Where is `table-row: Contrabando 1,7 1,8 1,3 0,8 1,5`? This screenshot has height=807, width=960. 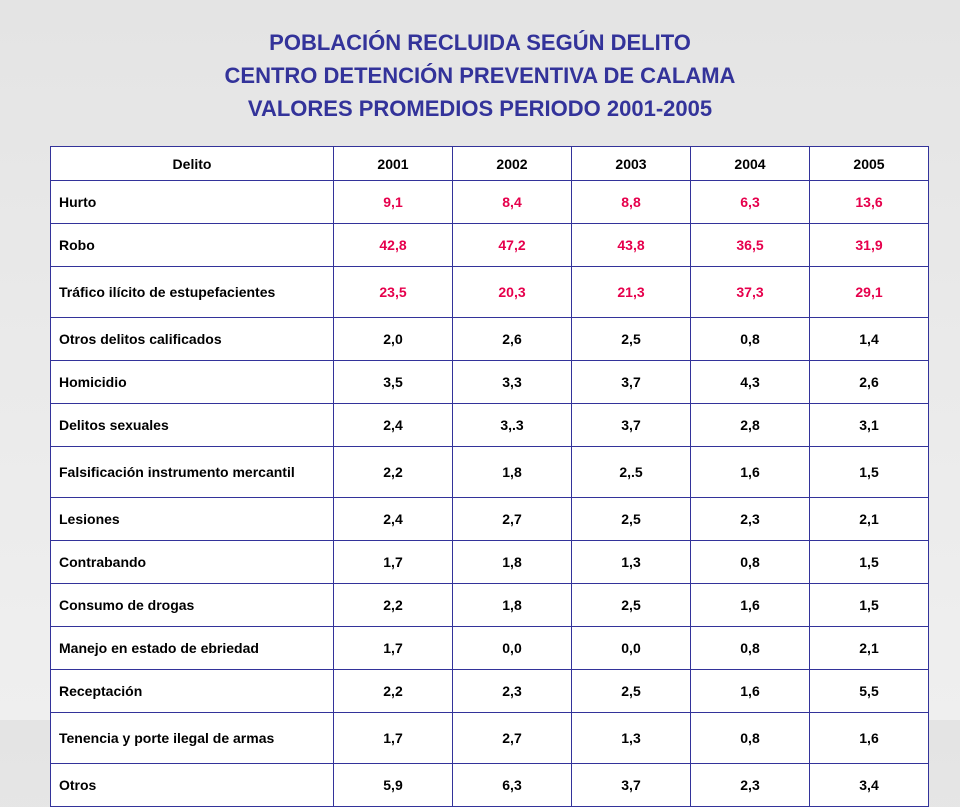
table-row: Contrabando 1,7 1,8 1,3 0,8 1,5 is located at coordinates (489, 562).